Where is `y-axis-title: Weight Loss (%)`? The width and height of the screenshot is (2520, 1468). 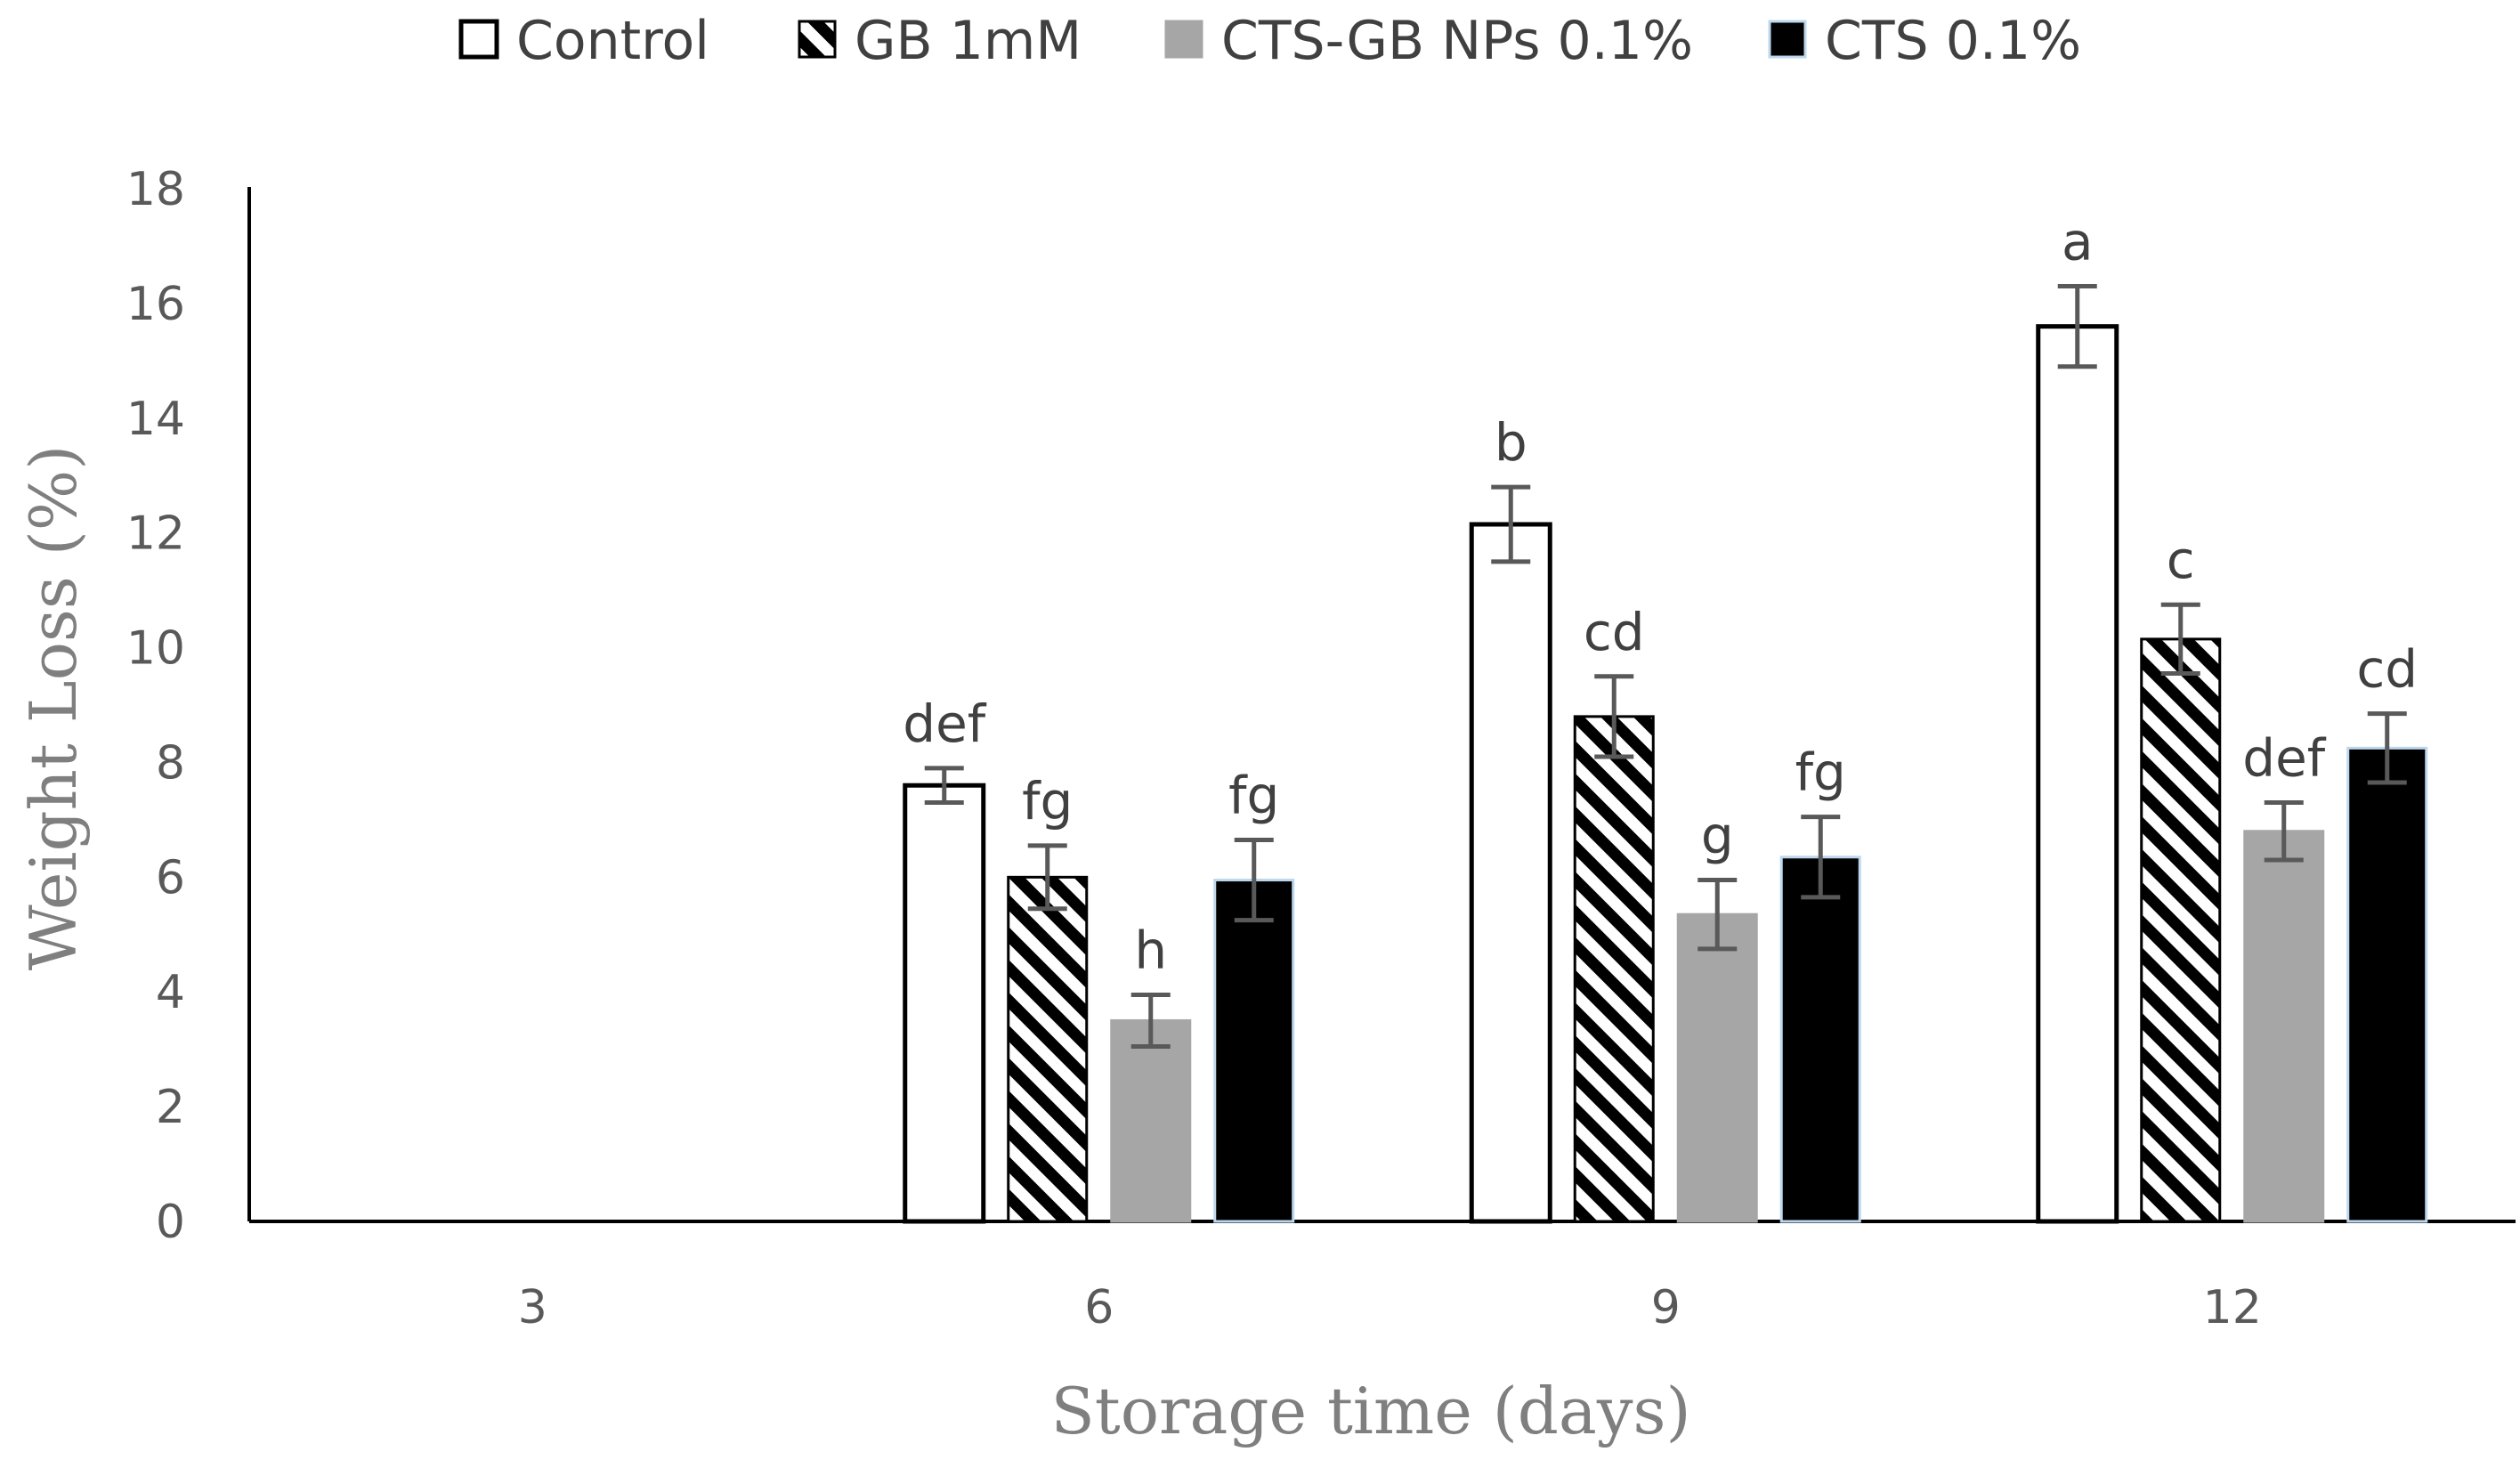 y-axis-title: Weight Loss (%) is located at coordinates (53, 708).